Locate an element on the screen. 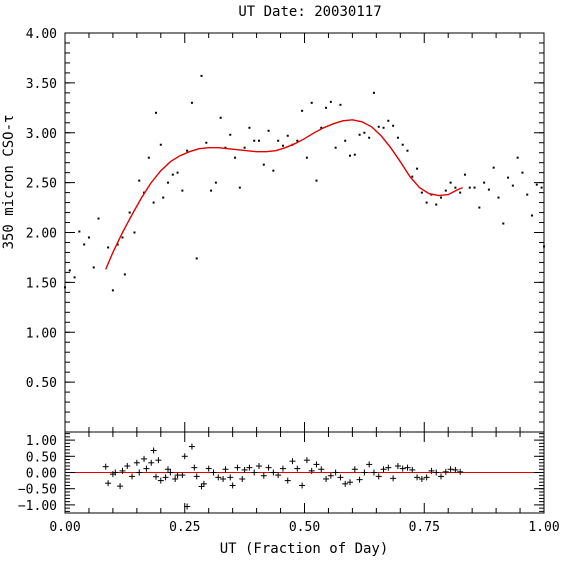  x-tick-label: 0.50 is located at coordinates (304, 527).